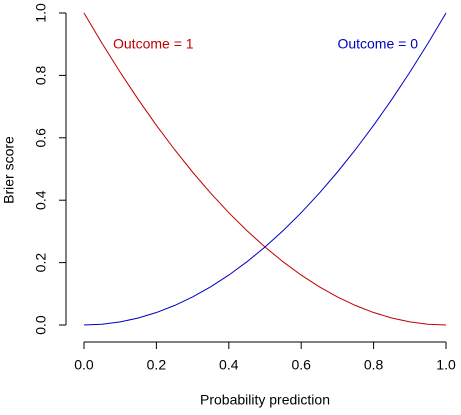 This screenshot has width=461, height=415. What do you see at coordinates (41, 325) in the screenshot?
I see `y-tick-label: 0.0` at bounding box center [41, 325].